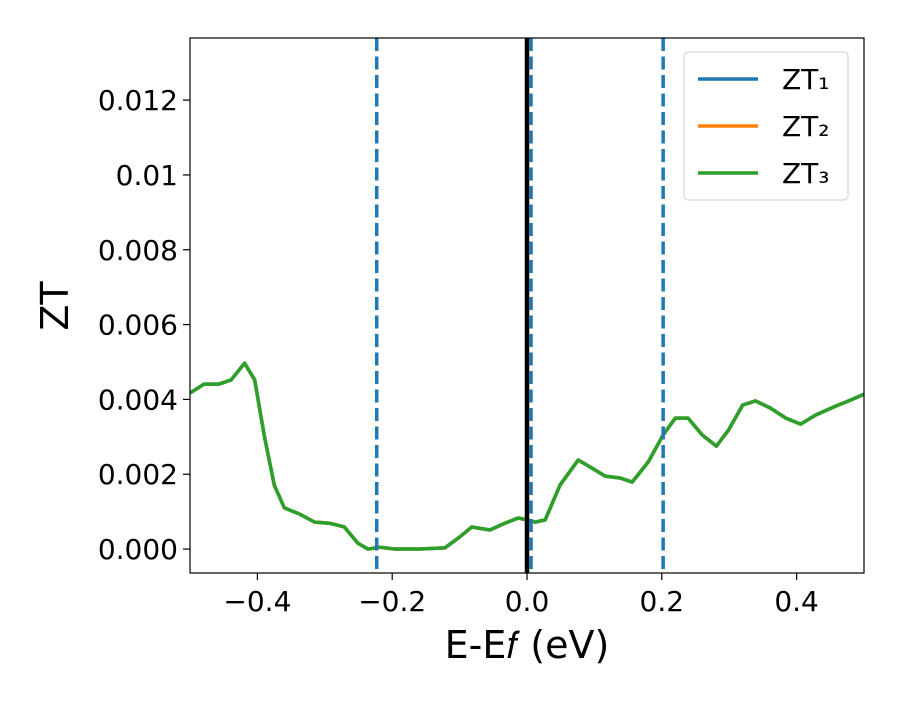 Image resolution: width=900 pixels, height=704 pixels. I want to click on x-tick-label: 0.0, so click(527, 601).